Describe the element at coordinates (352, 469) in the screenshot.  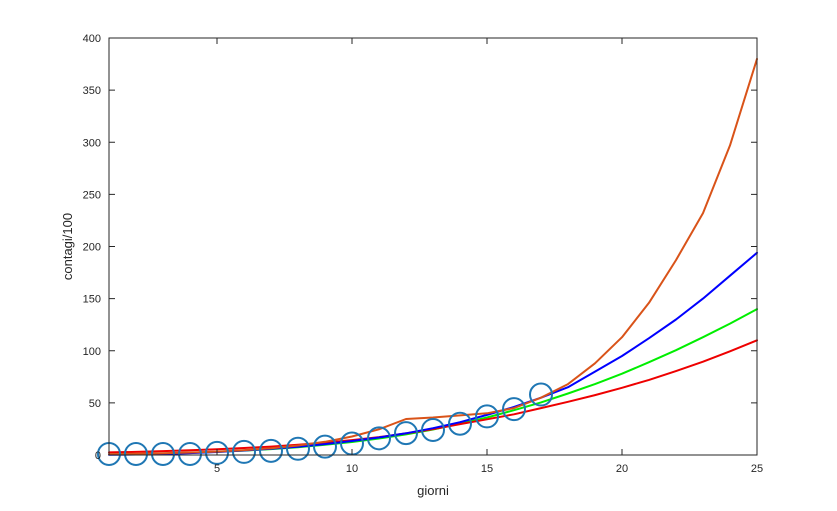
I see `x-tick-label: 10` at that location.